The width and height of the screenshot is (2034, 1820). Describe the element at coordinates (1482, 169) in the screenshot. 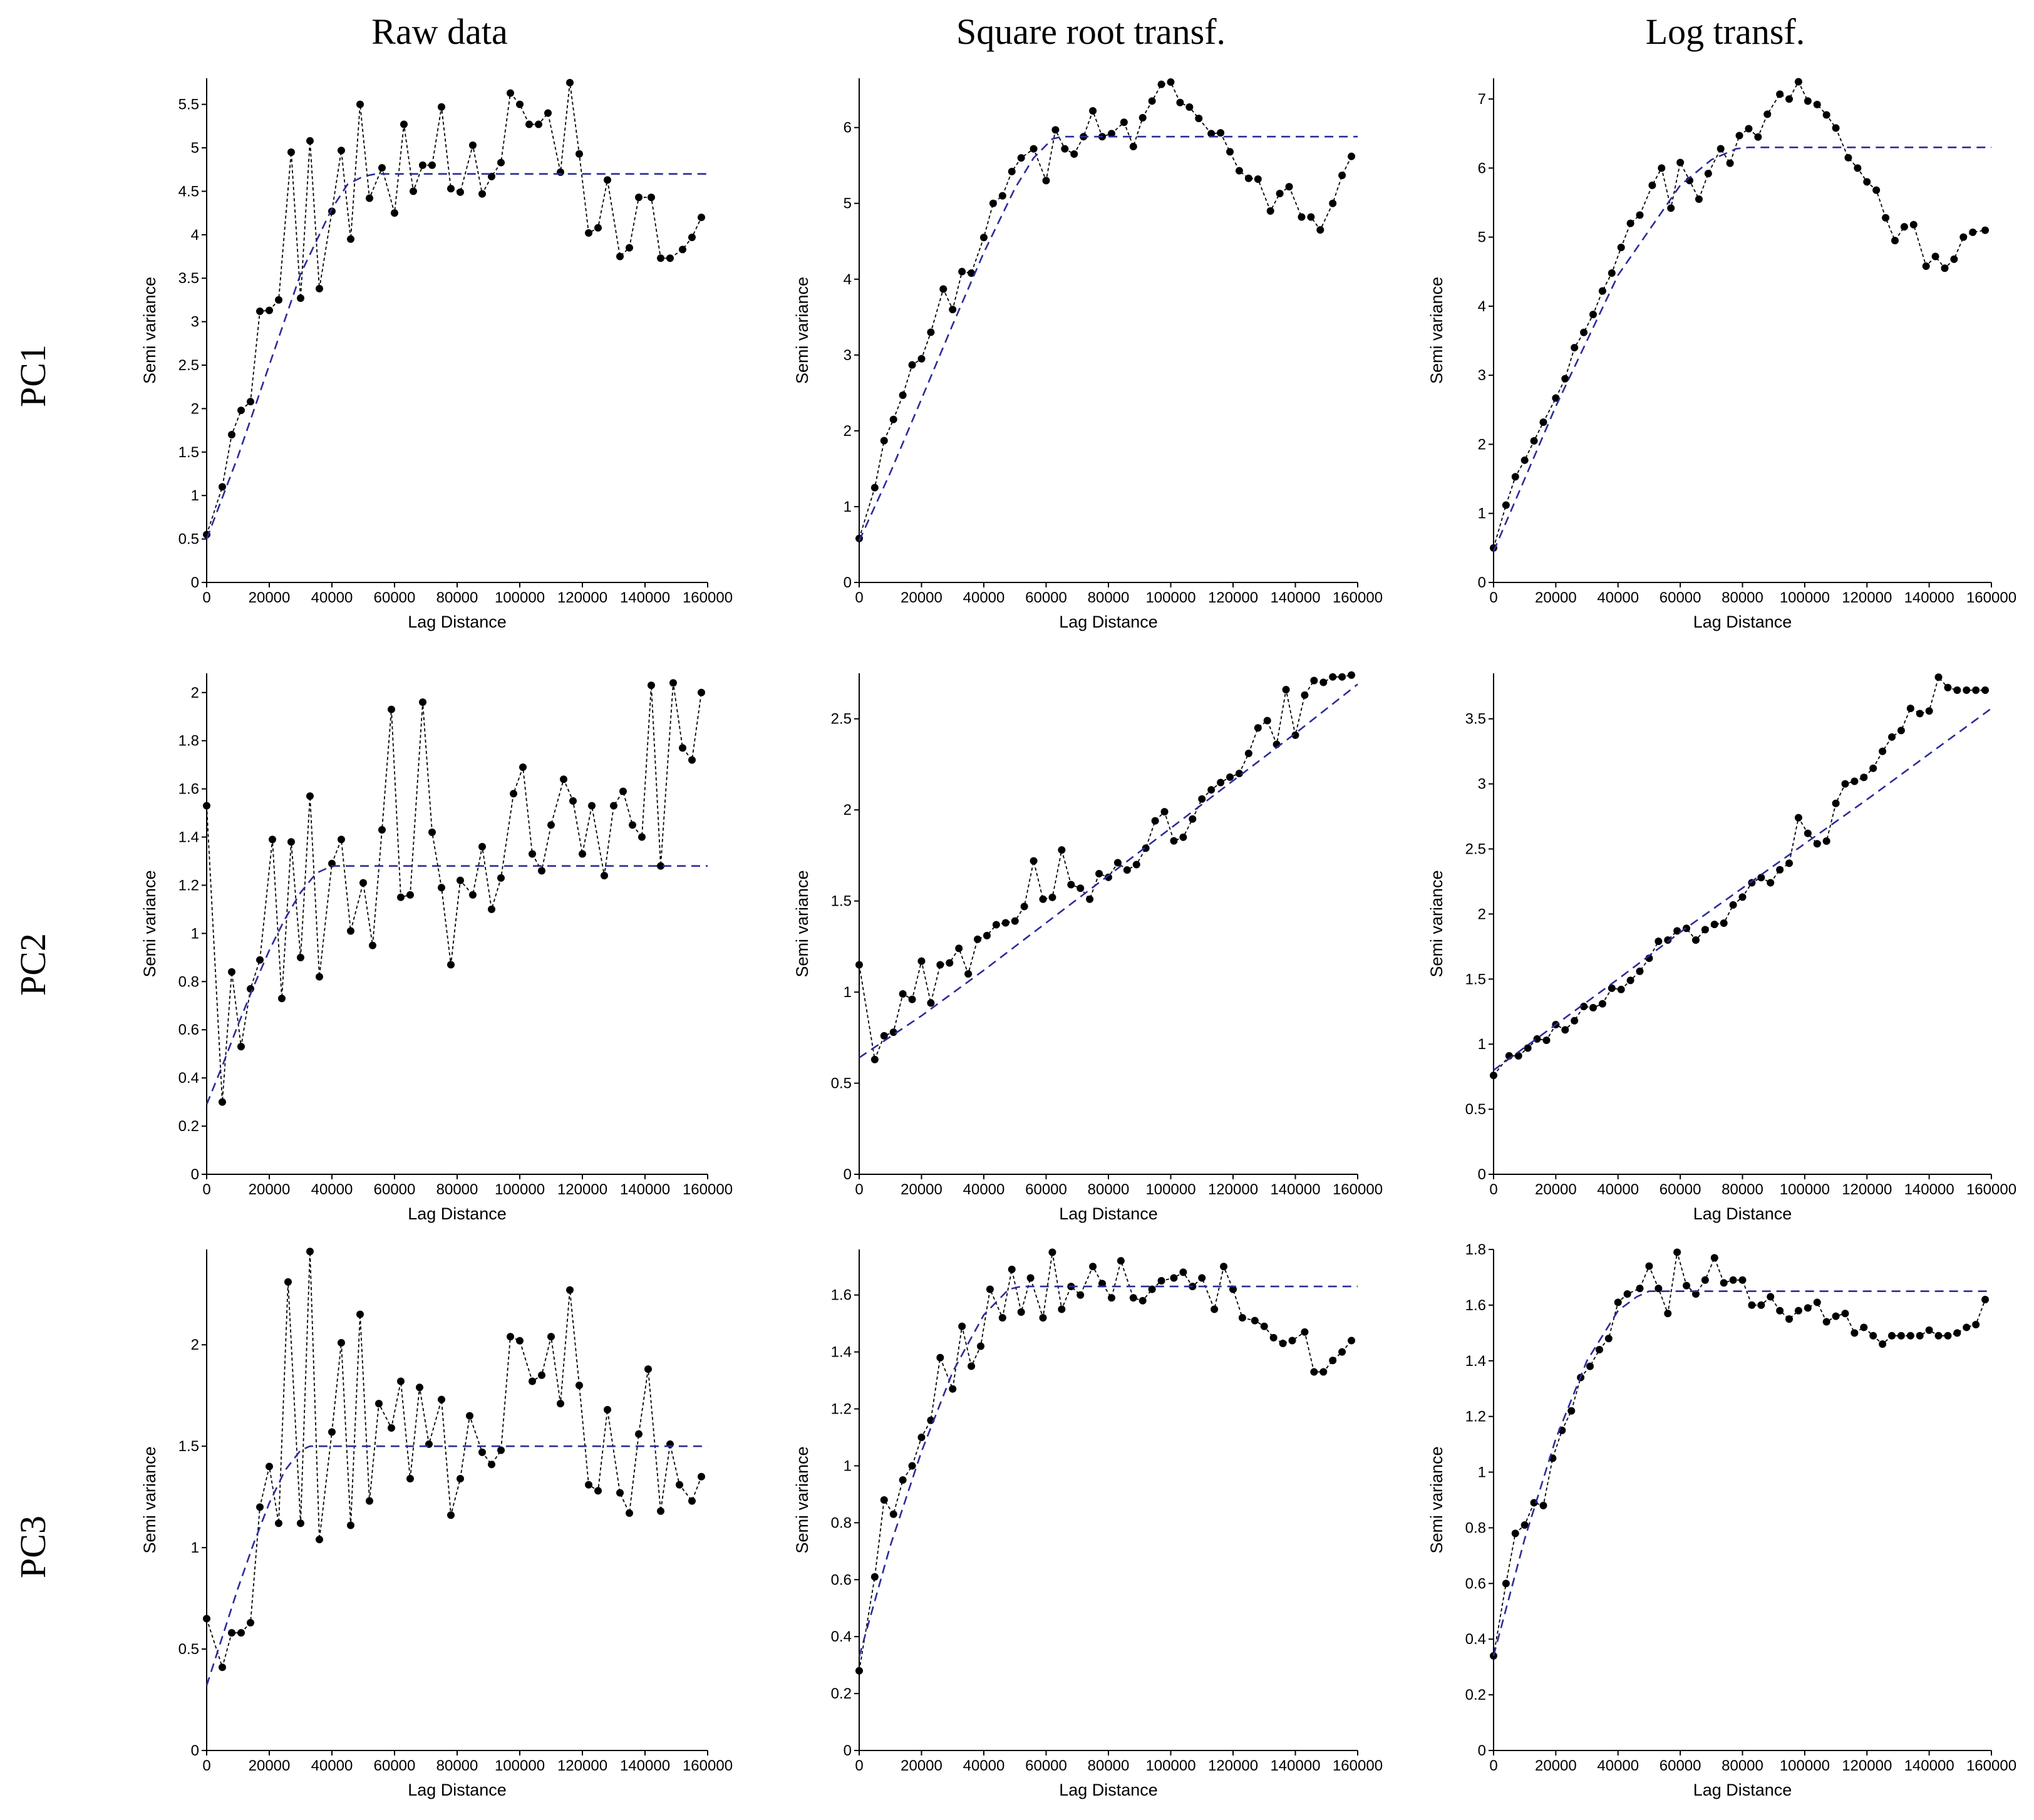

I see `y-tick-label: 6` at that location.